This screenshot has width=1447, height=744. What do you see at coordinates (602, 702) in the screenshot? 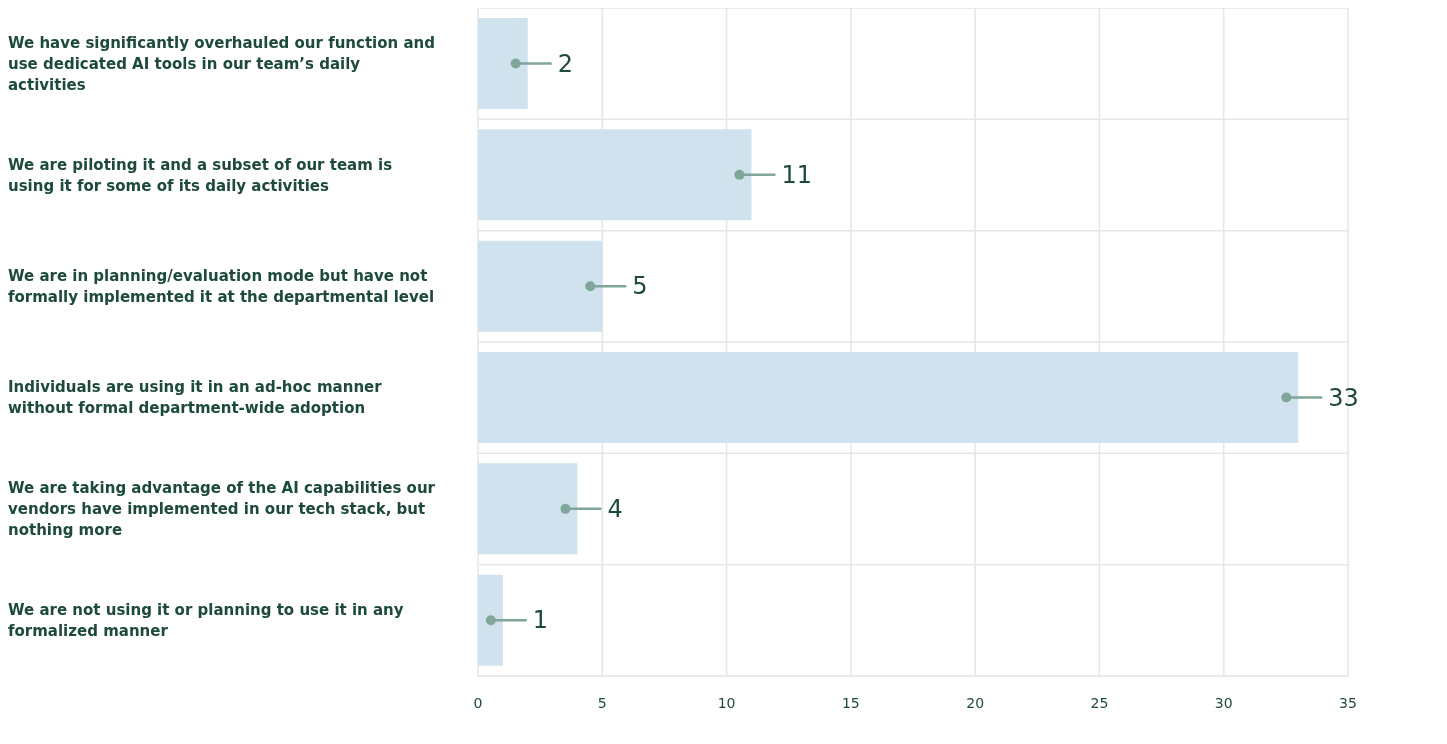
I see `x-tick-label: 5` at bounding box center [602, 702].